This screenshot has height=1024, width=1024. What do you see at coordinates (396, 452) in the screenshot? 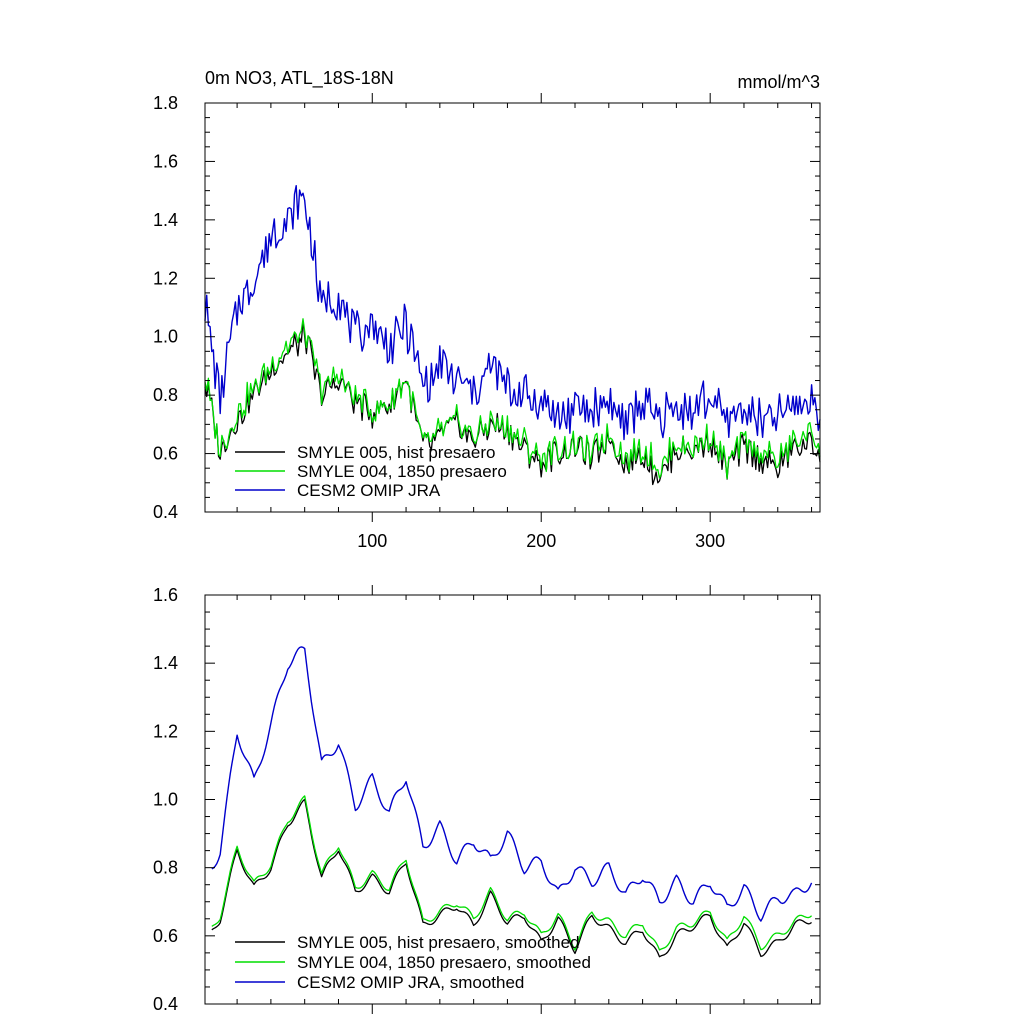
I see `legend-label-1: SMYLE 005, hist presaero` at bounding box center [396, 452].